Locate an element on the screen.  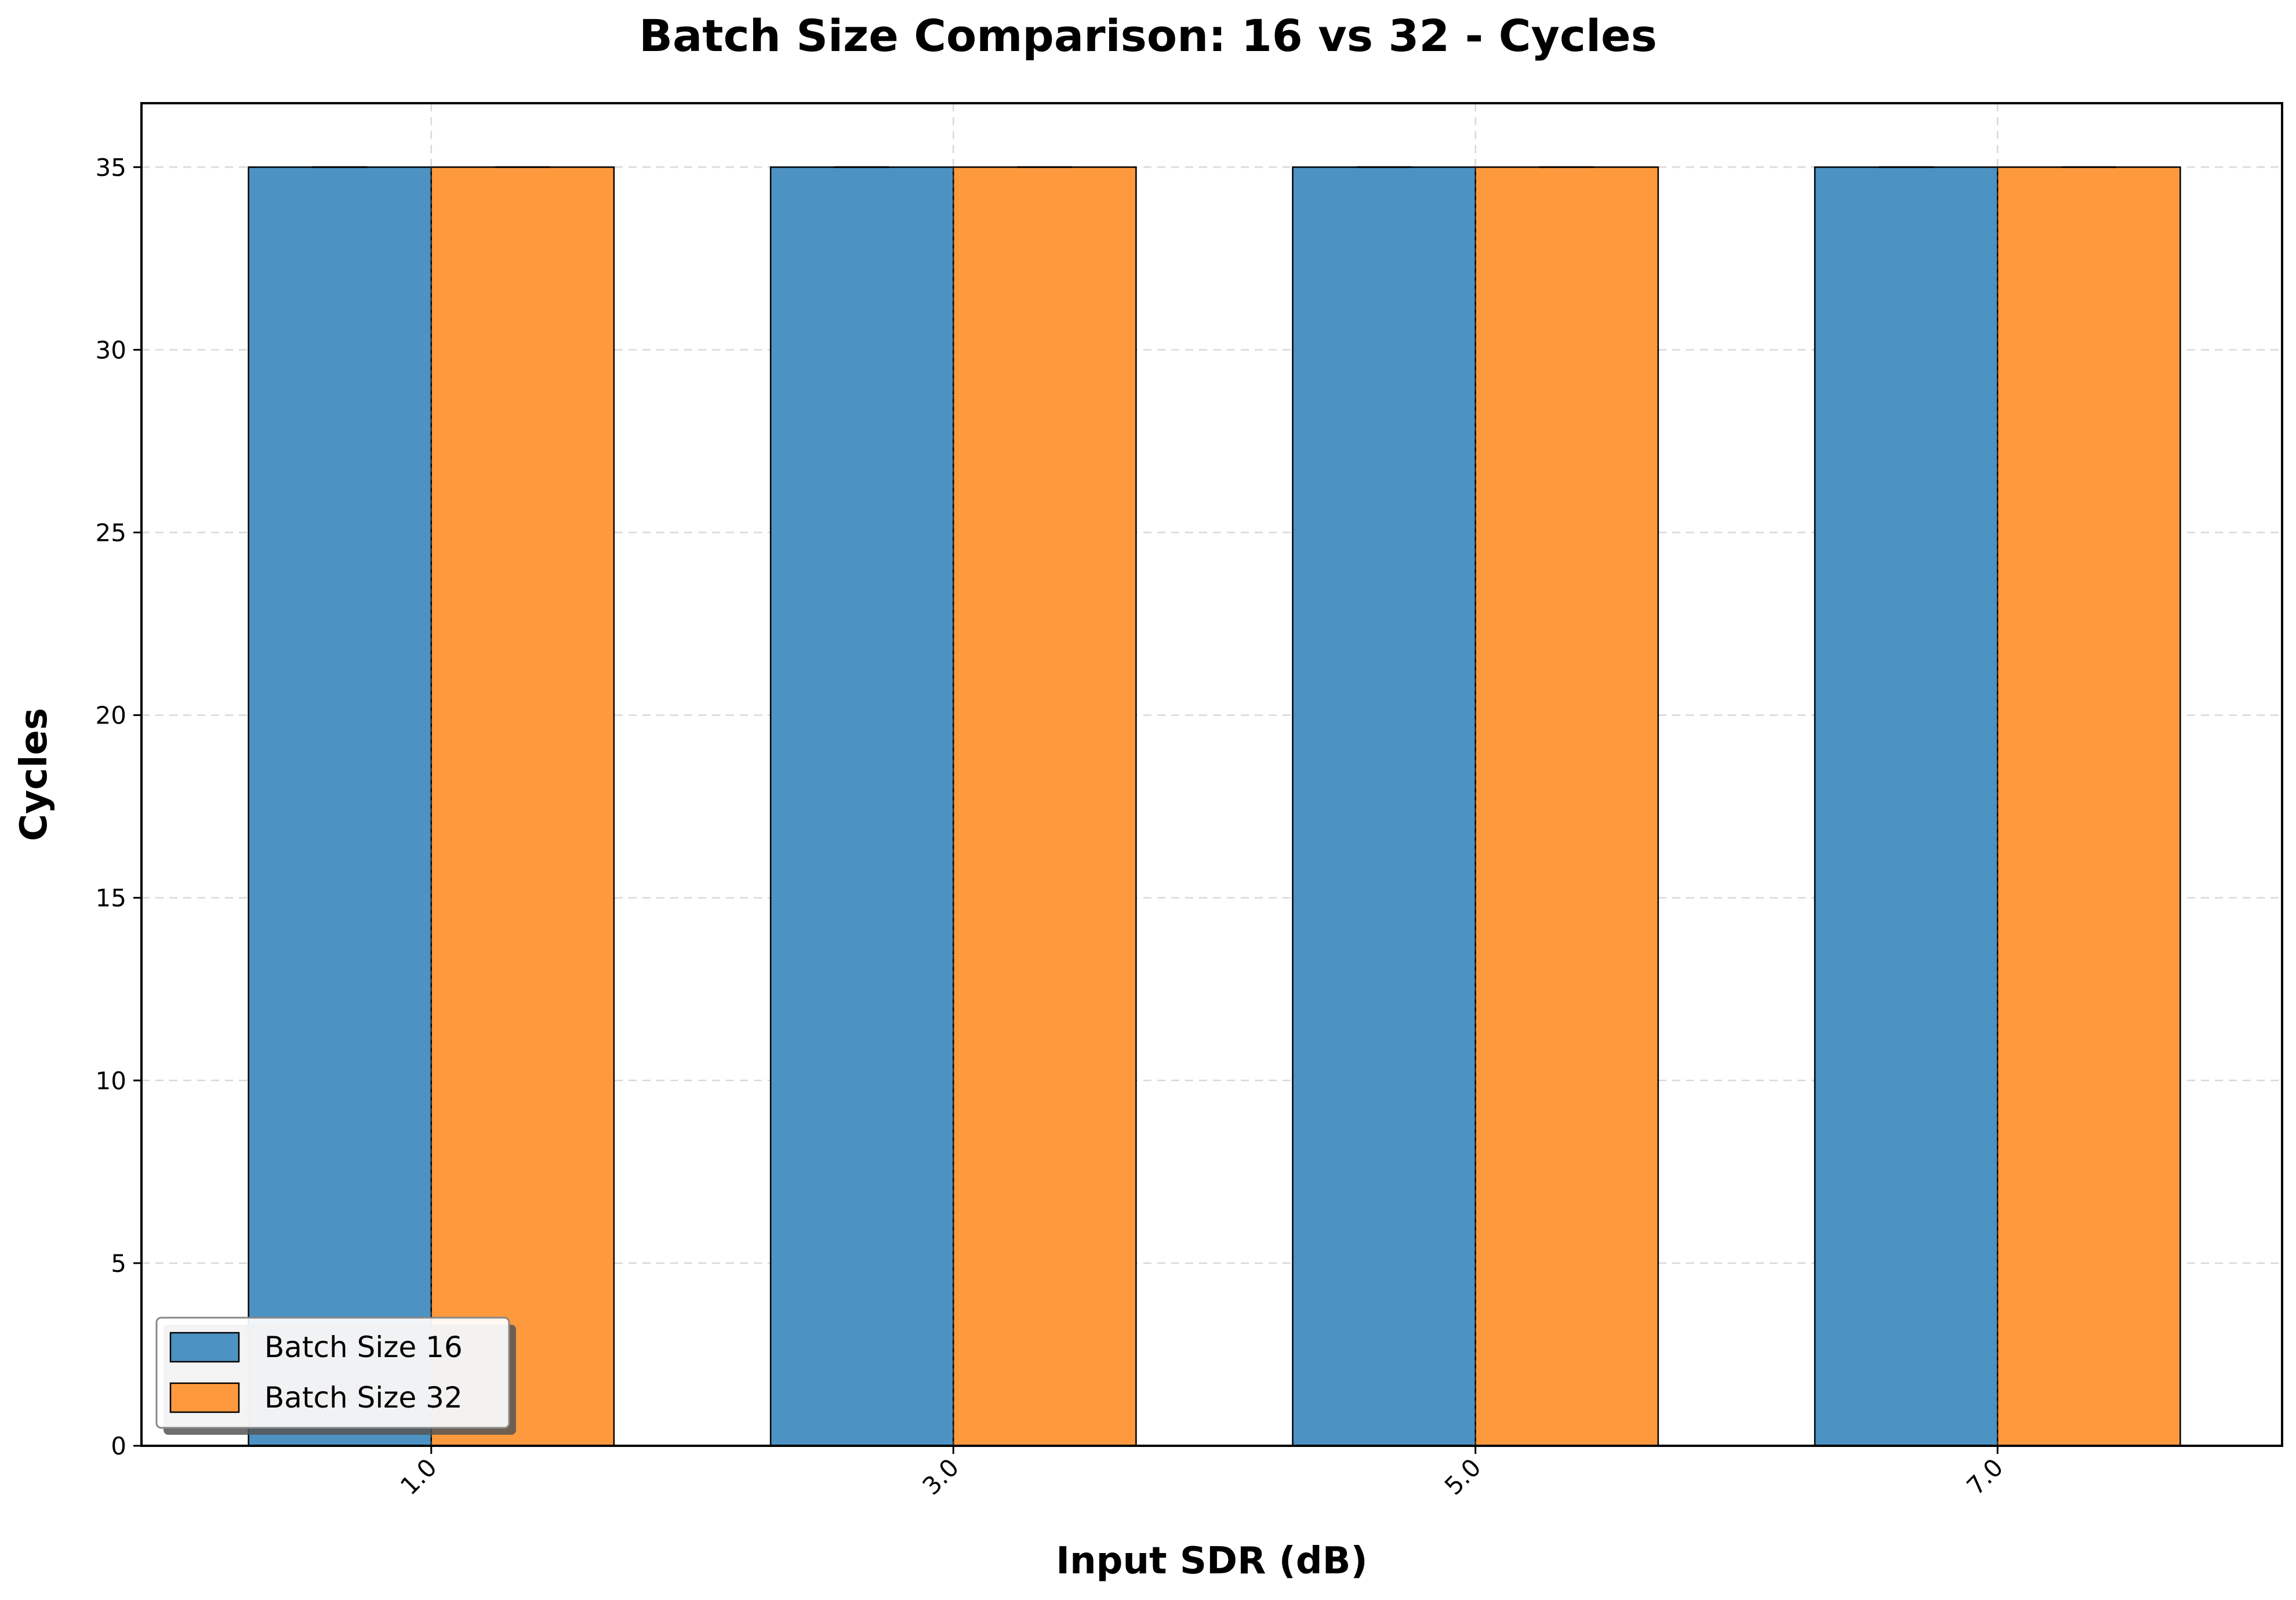
bar-batch-size-16-7.0 is located at coordinates (1906, 807).